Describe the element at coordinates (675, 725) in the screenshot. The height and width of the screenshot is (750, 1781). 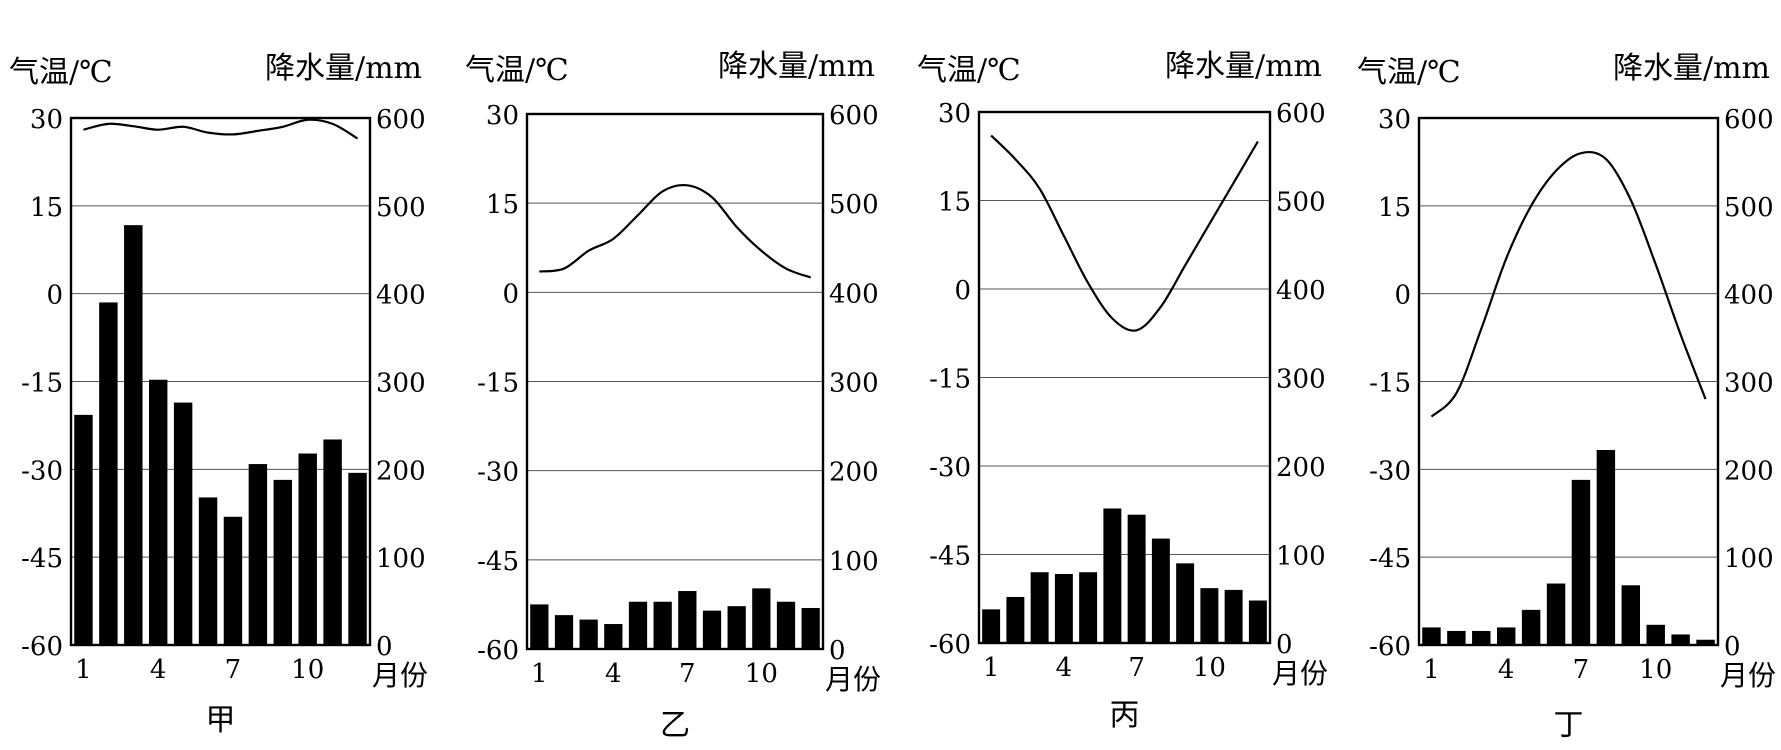
I see `chart-title: 乙` at that location.